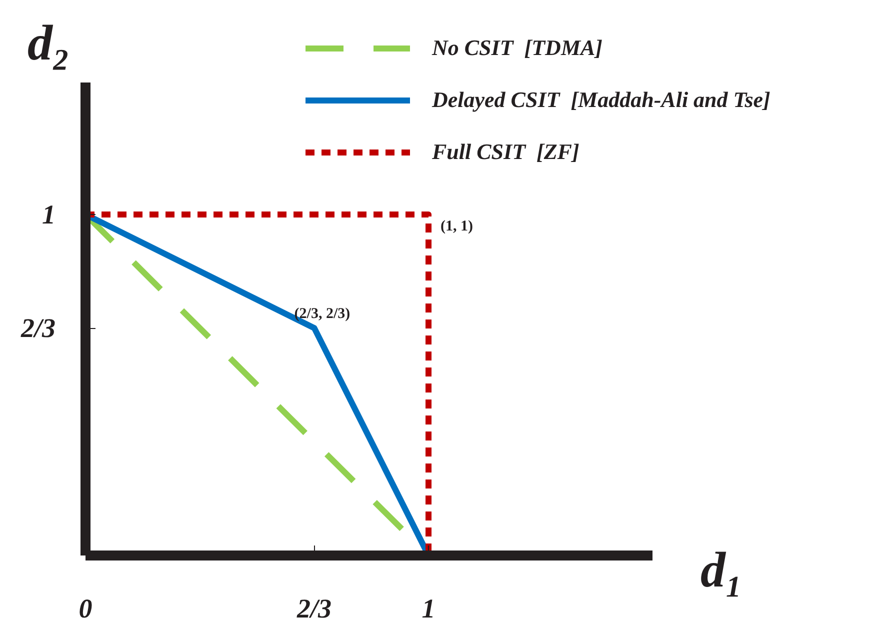 Image resolution: width=878 pixels, height=627 pixels. Describe the element at coordinates (429, 609) in the screenshot. I see `x-tick-label: 1` at that location.